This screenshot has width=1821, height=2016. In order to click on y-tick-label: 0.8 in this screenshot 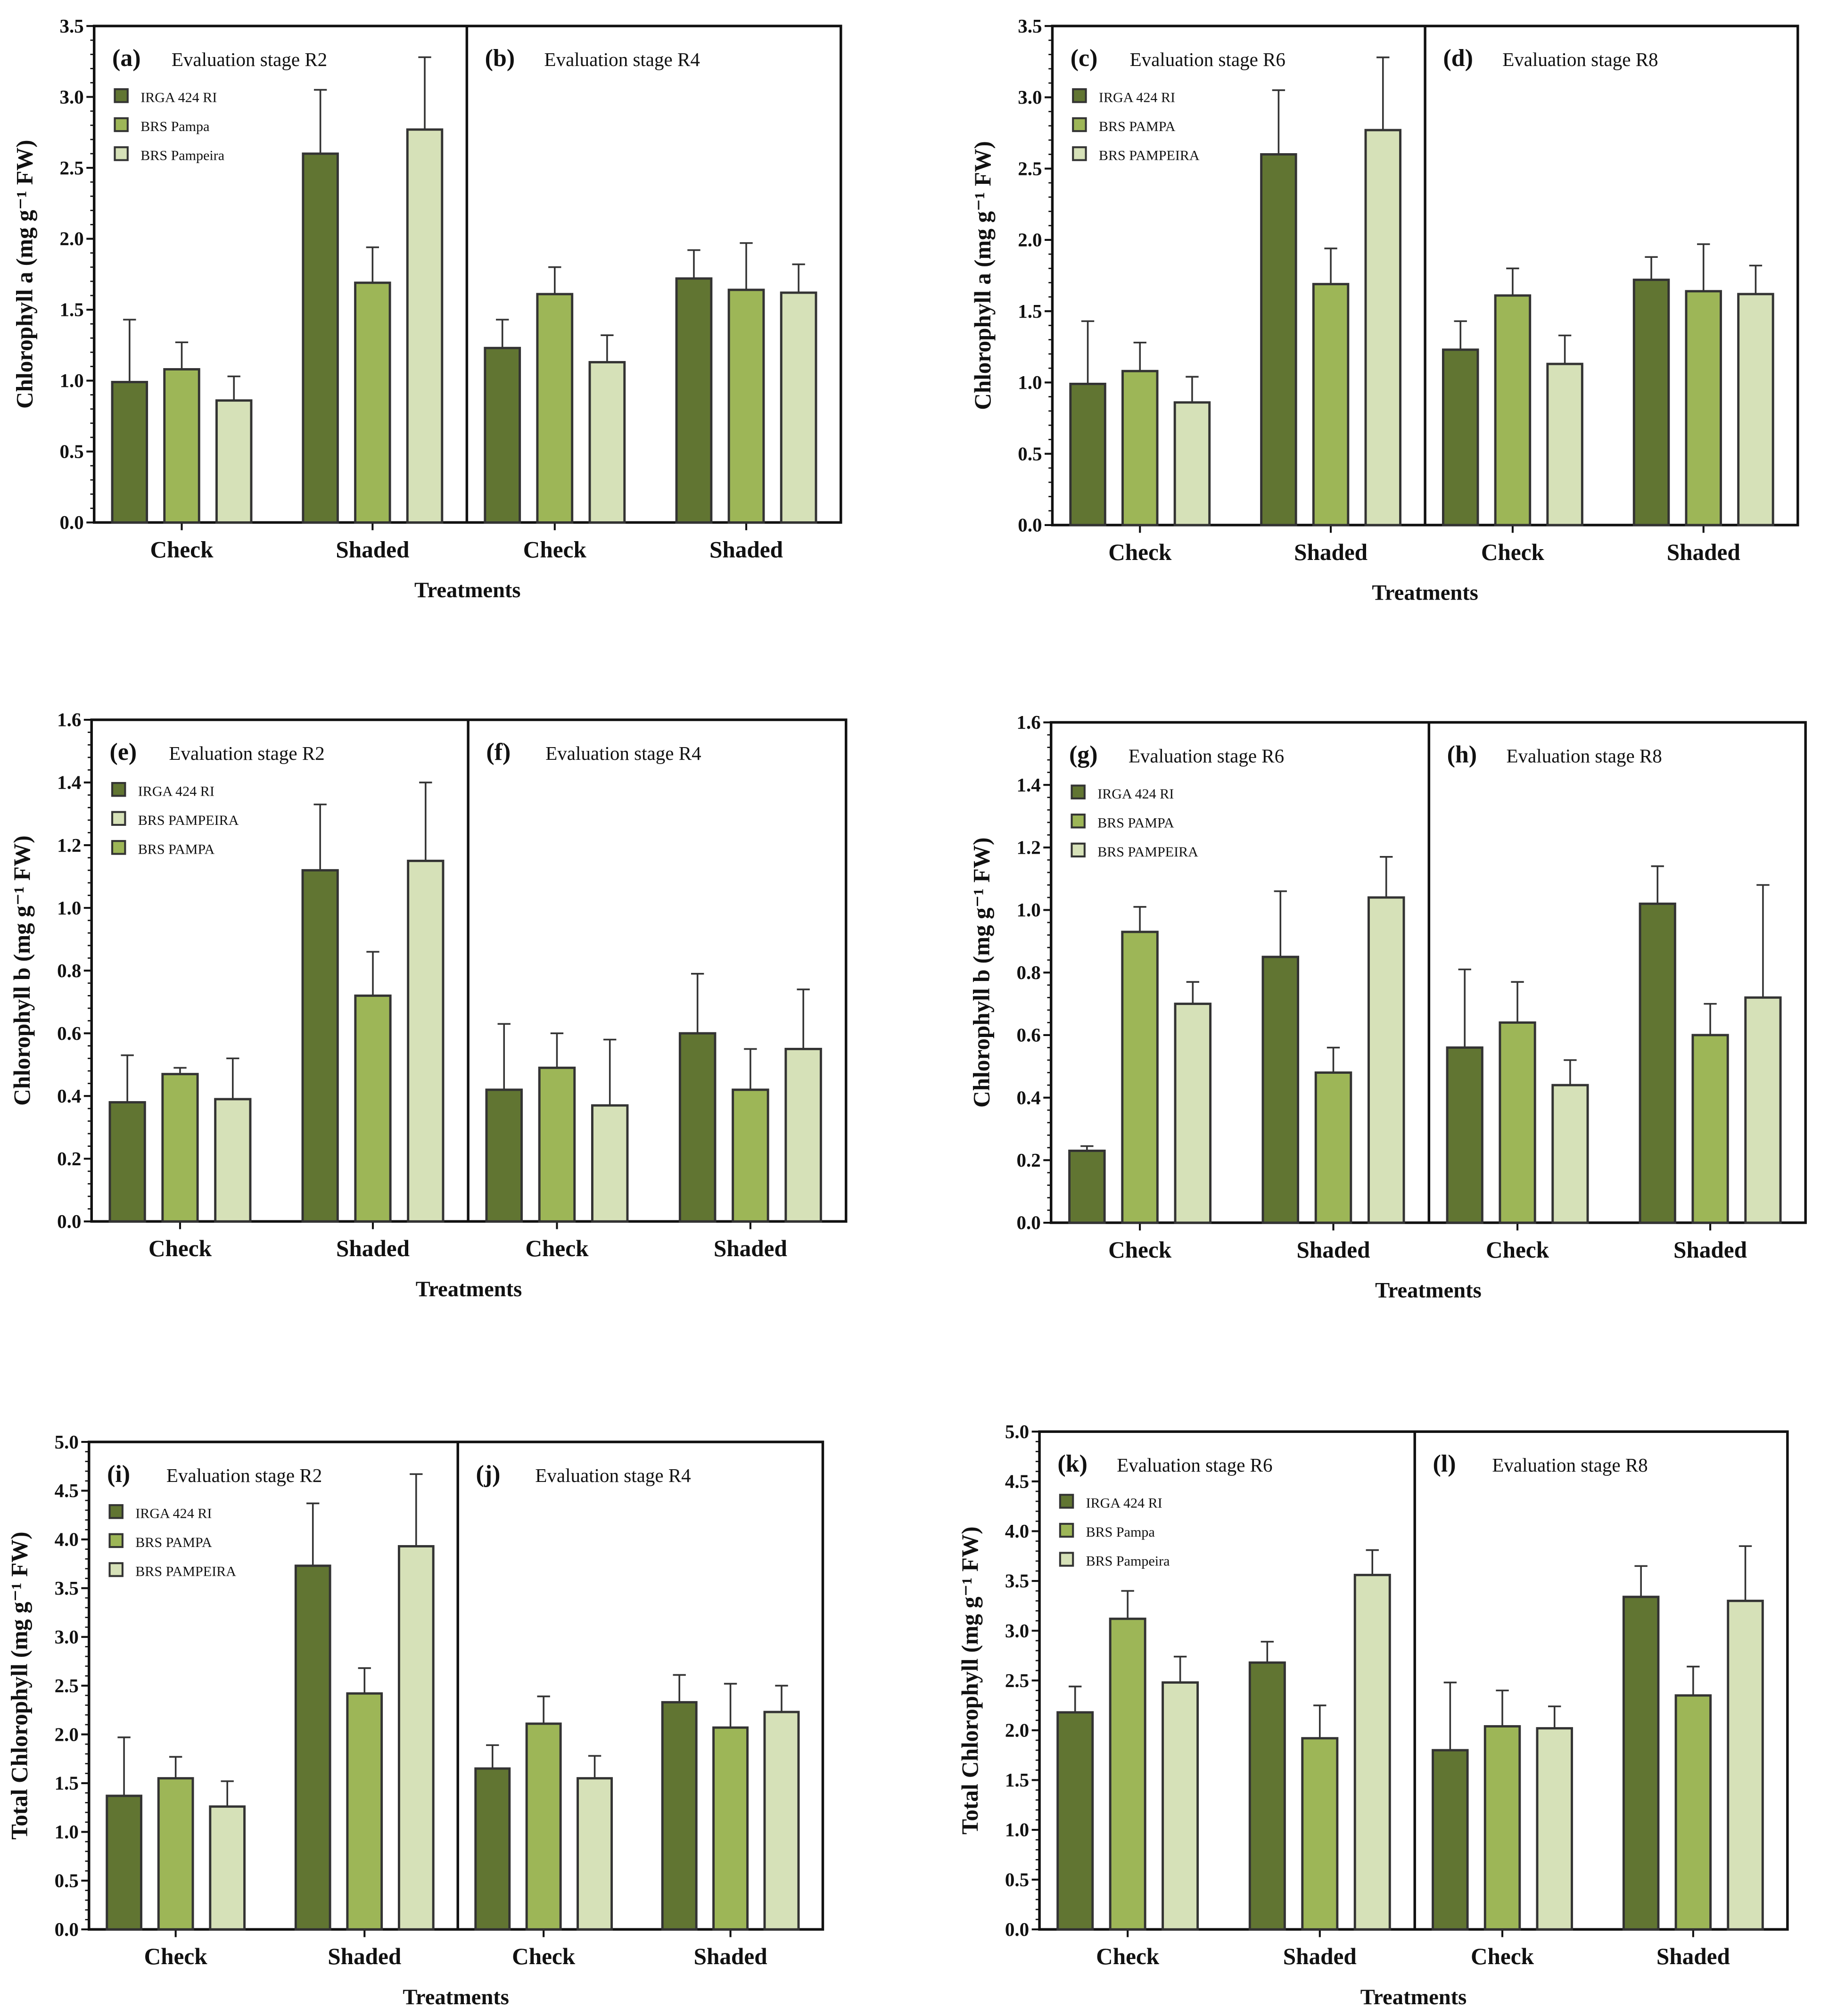, I will do `click(69, 970)`.